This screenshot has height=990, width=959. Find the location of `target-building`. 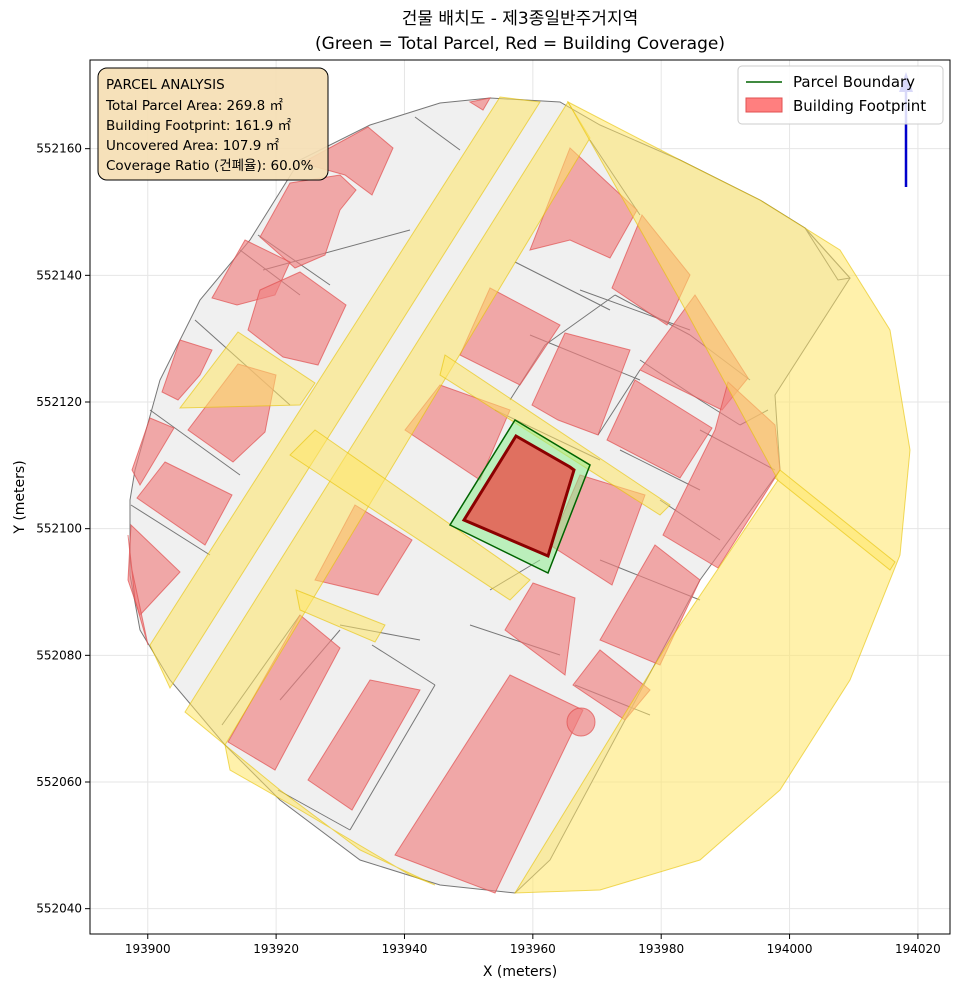

target-building is located at coordinates (518, 496).